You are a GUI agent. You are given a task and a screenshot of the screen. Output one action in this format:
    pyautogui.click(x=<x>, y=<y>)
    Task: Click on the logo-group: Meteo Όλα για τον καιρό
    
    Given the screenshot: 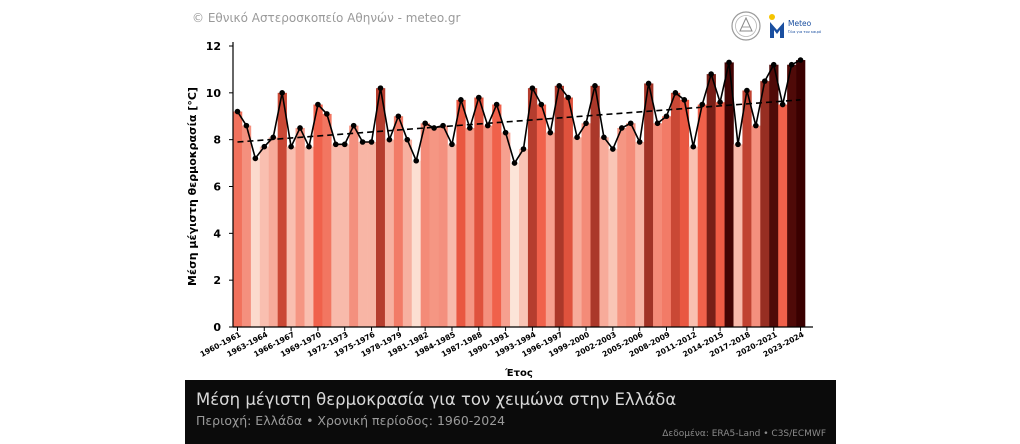 What is the action you would take?
    pyautogui.click(x=780, y=26)
    